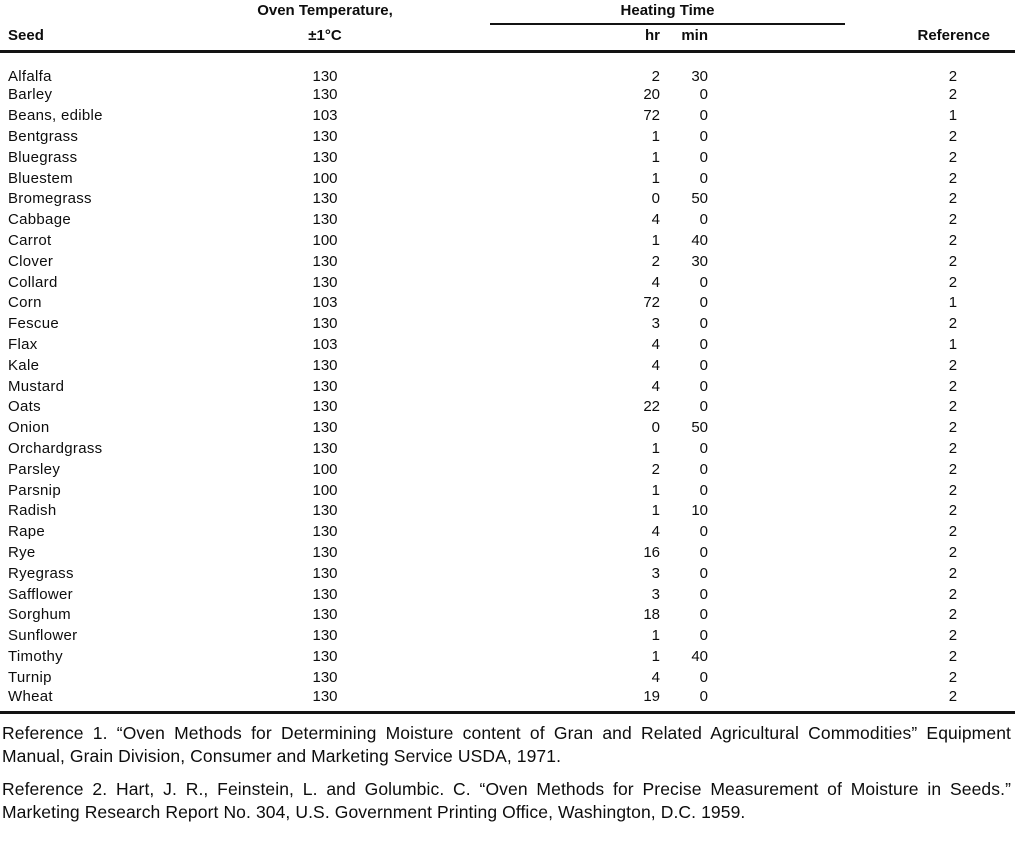 The width and height of the screenshot is (1015, 857). Describe the element at coordinates (507, 95) in the screenshot. I see `table-row: Barley 130 20 0 2` at that location.